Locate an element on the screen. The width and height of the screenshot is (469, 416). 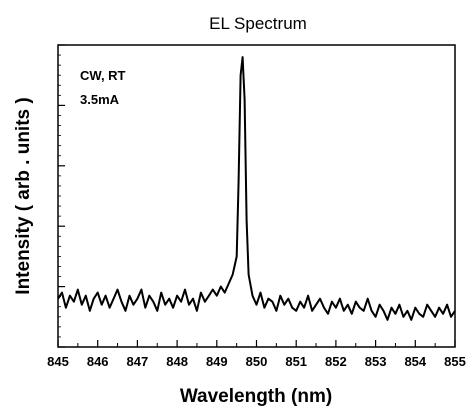
annotation-current: 3.5mA is located at coordinates (100, 99).